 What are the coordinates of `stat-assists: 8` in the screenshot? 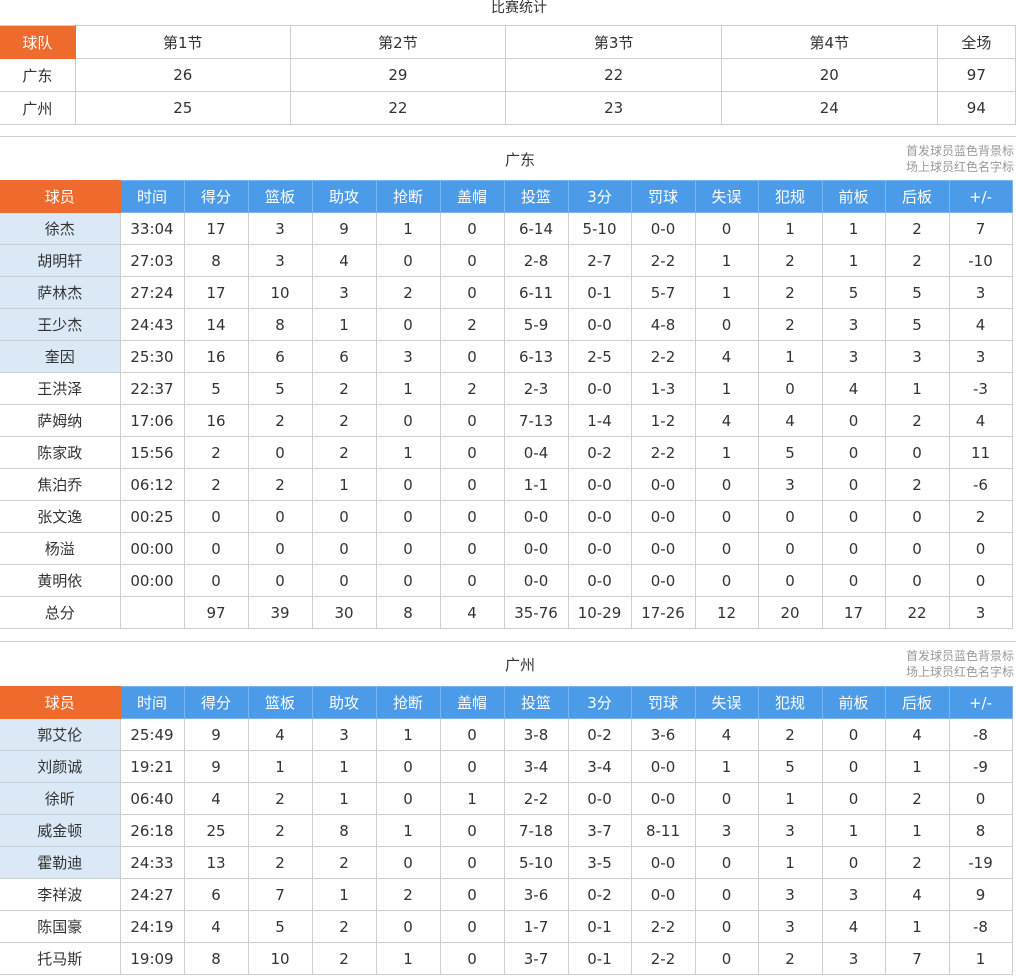 It's located at (344, 830).